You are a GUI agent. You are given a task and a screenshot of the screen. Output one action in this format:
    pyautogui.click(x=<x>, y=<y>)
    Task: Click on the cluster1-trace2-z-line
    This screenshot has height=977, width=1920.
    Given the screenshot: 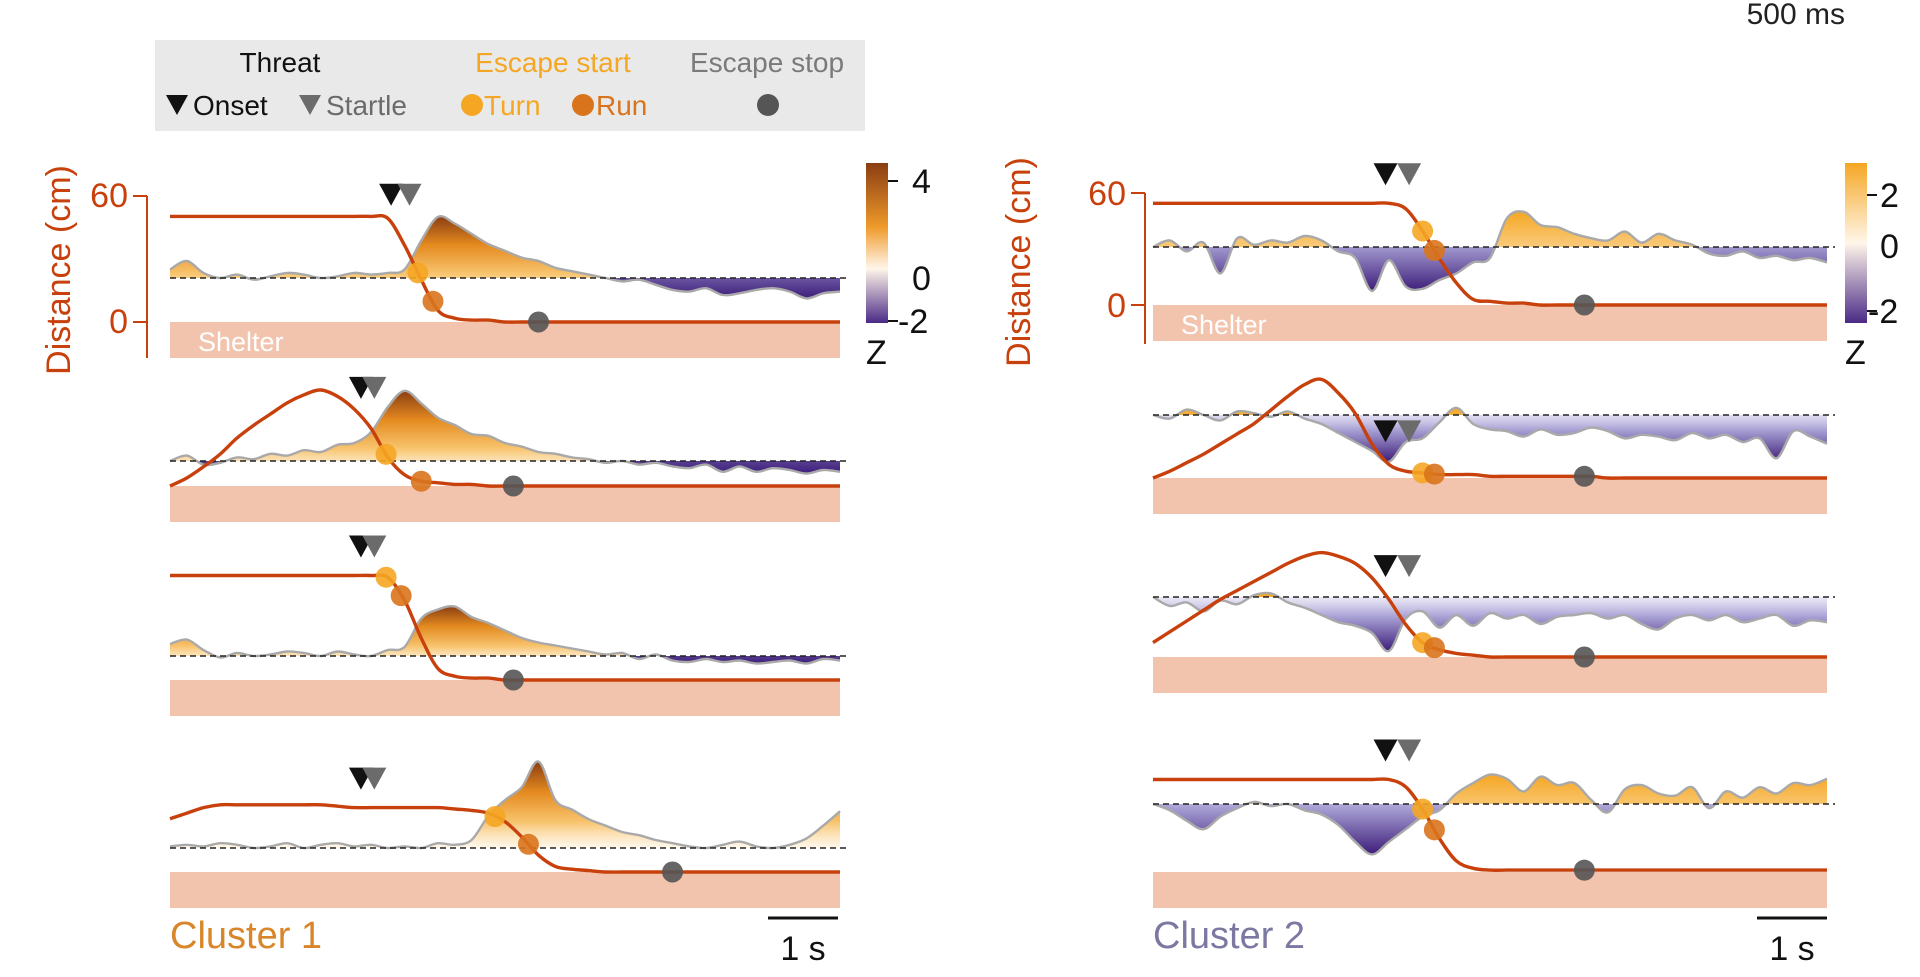 What is the action you would take?
    pyautogui.click(x=505, y=432)
    